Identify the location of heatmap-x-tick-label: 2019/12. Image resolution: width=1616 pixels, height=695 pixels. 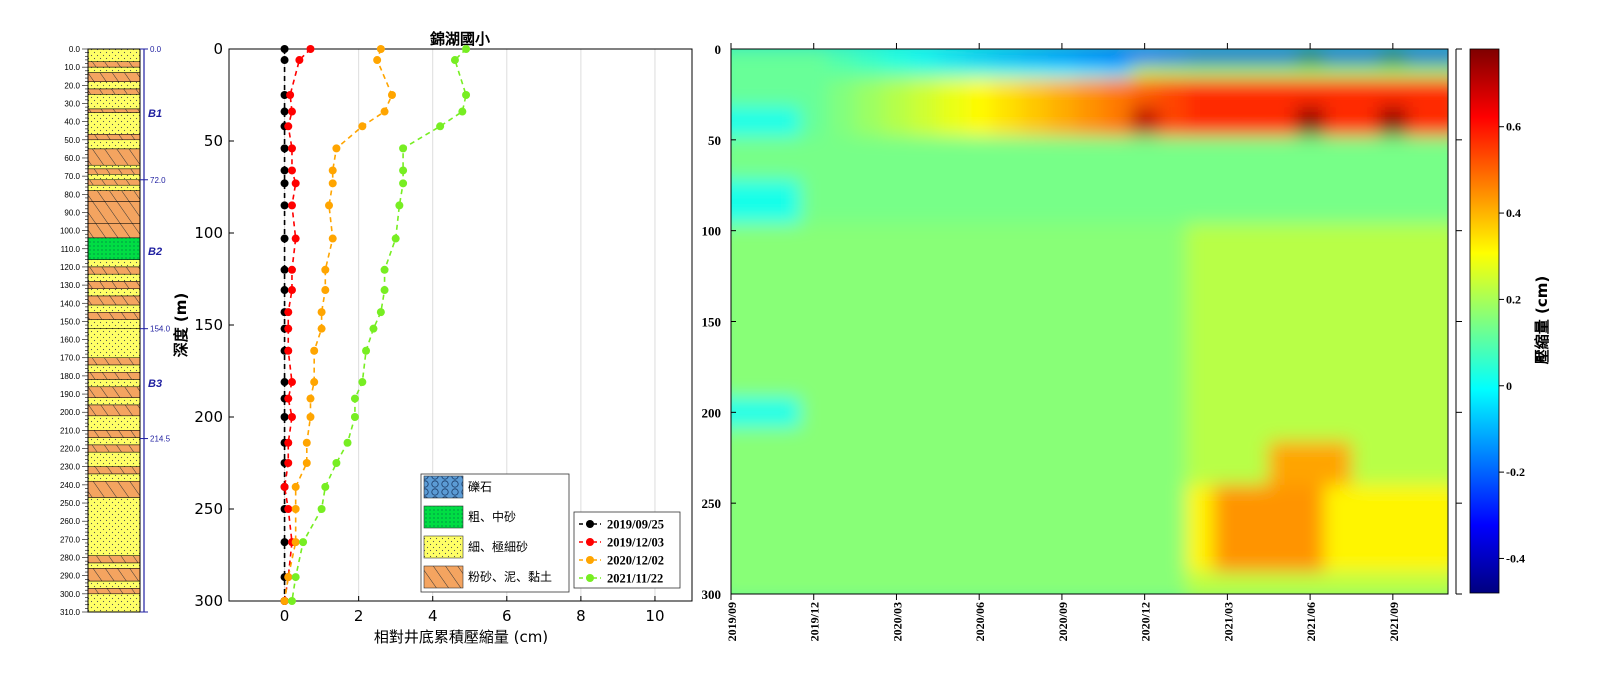
(815, 621).